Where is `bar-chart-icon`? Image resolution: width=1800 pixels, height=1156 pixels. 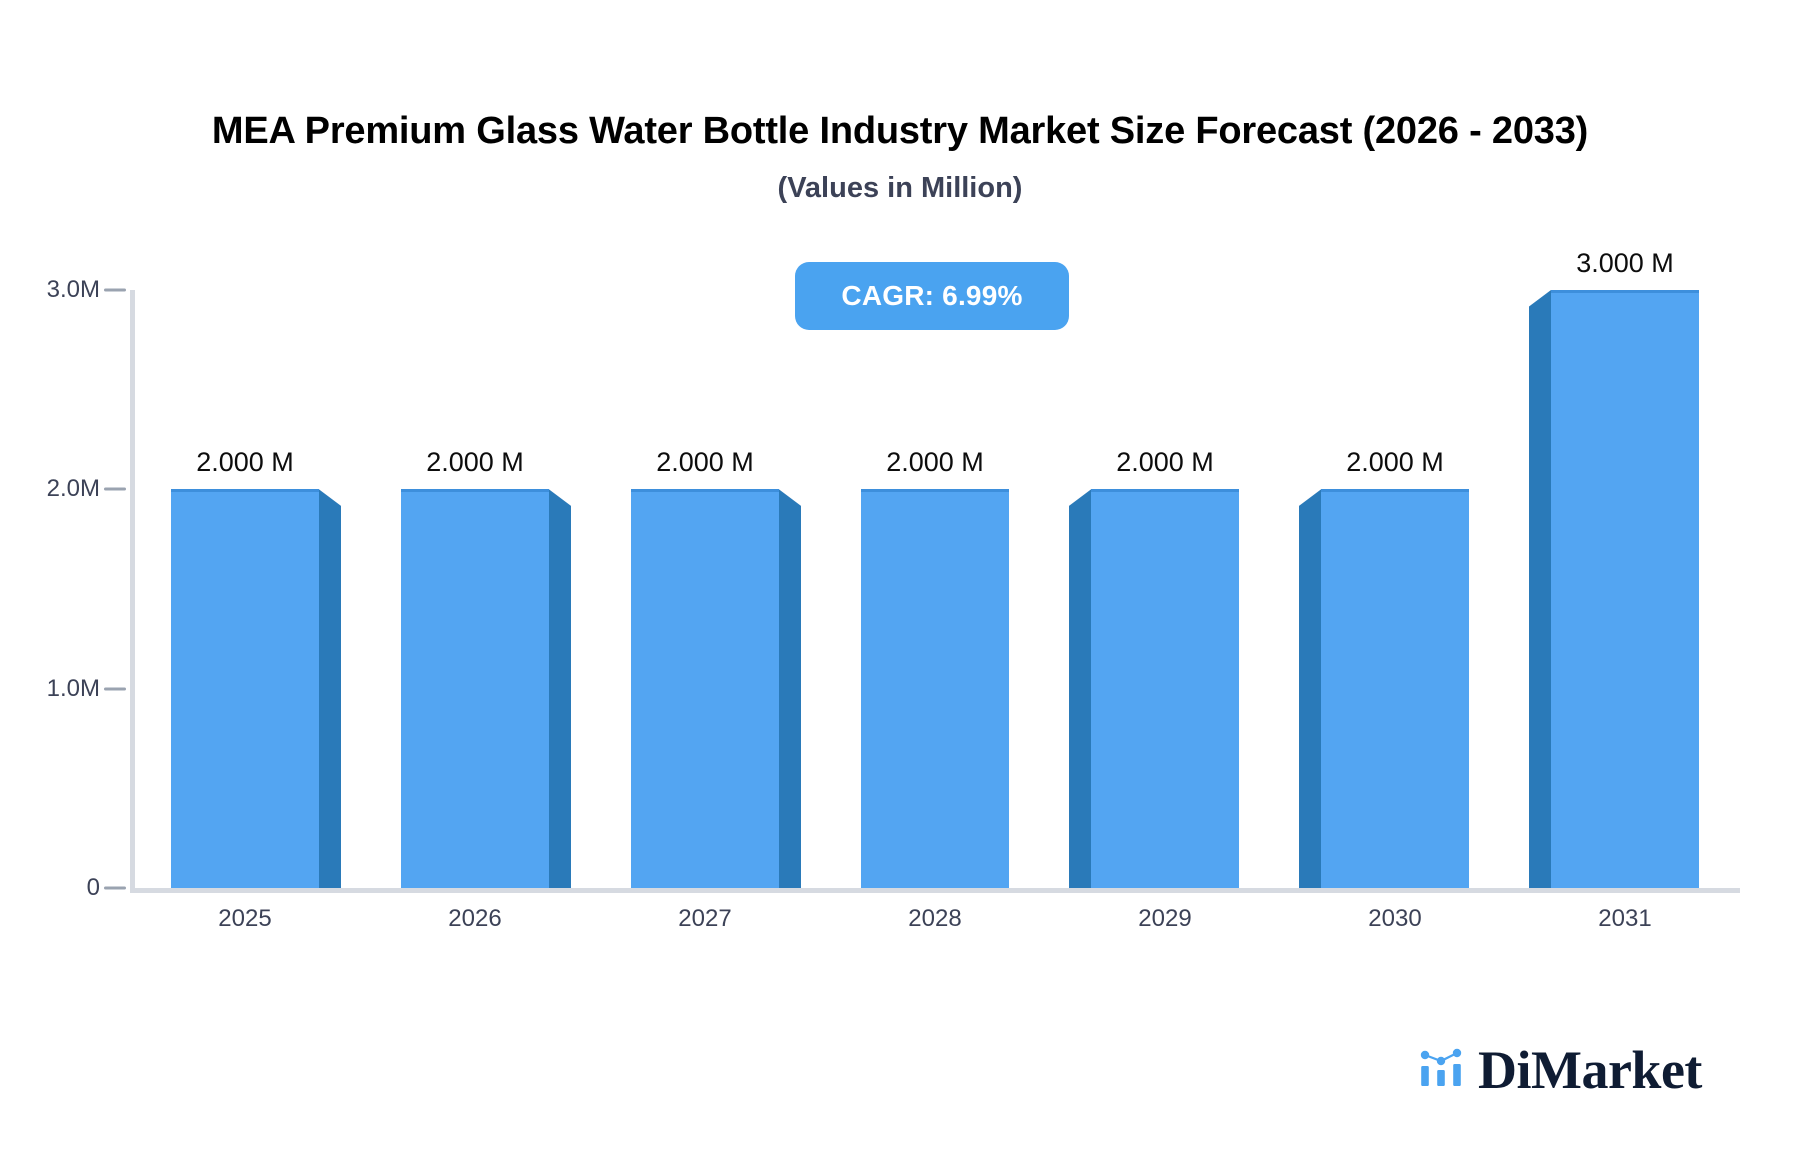
bar-chart-icon is located at coordinates (1441, 1070).